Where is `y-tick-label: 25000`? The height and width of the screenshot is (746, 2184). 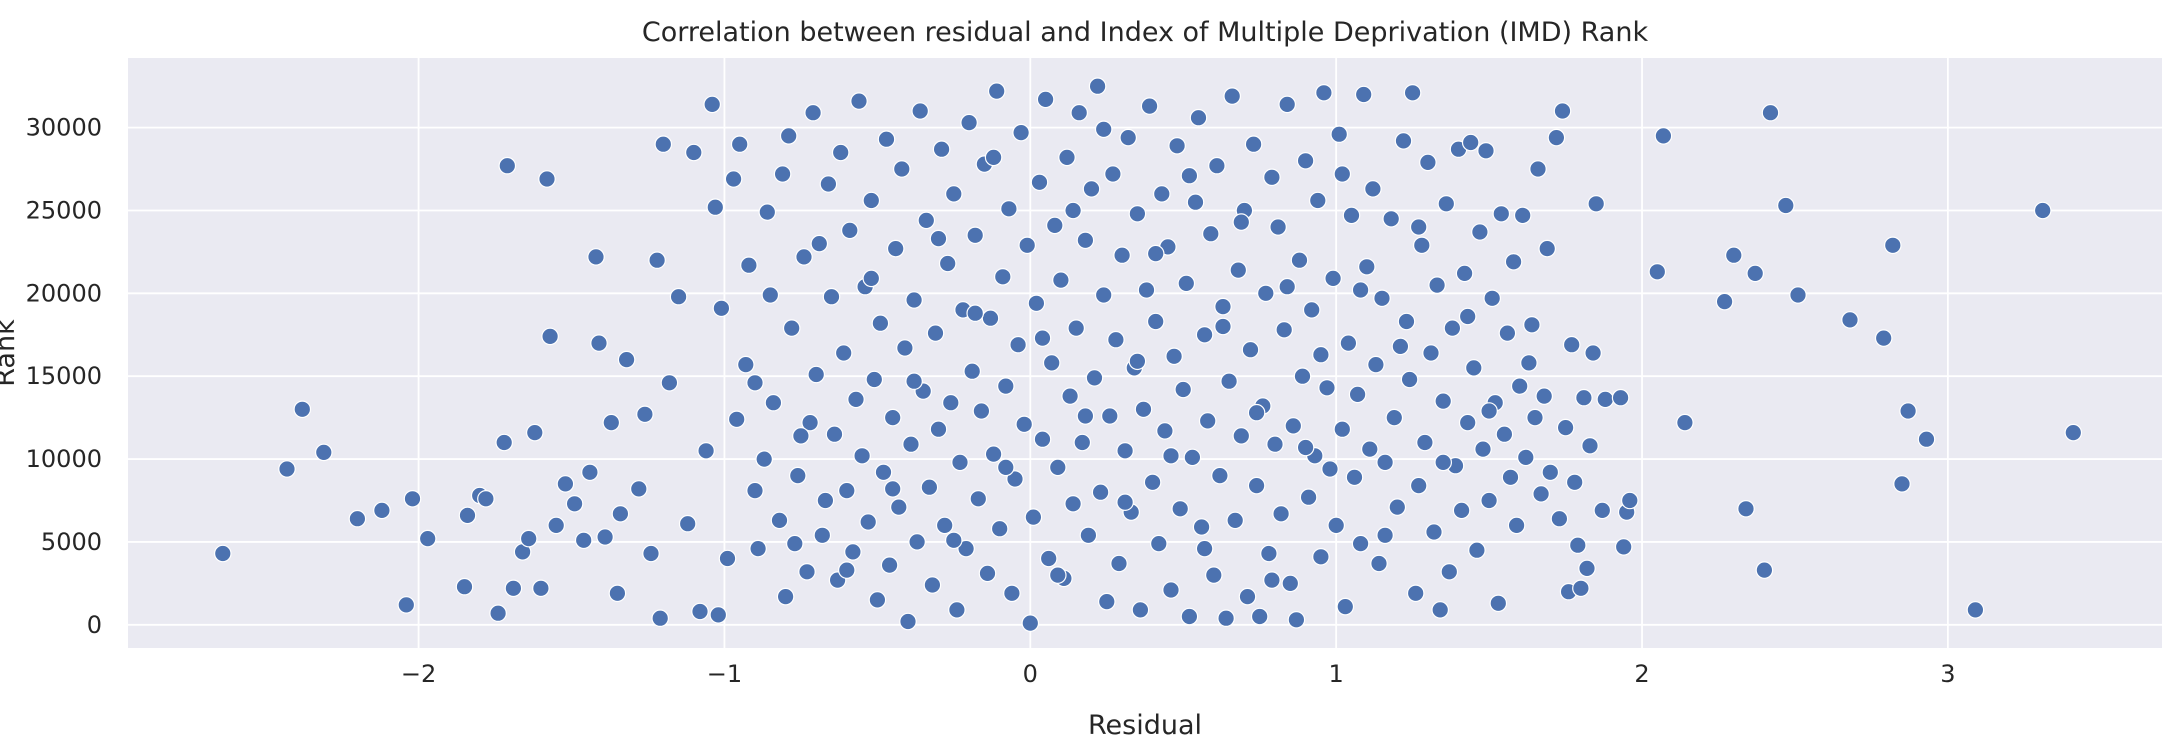 y-tick-label: 25000 is located at coordinates (64, 210).